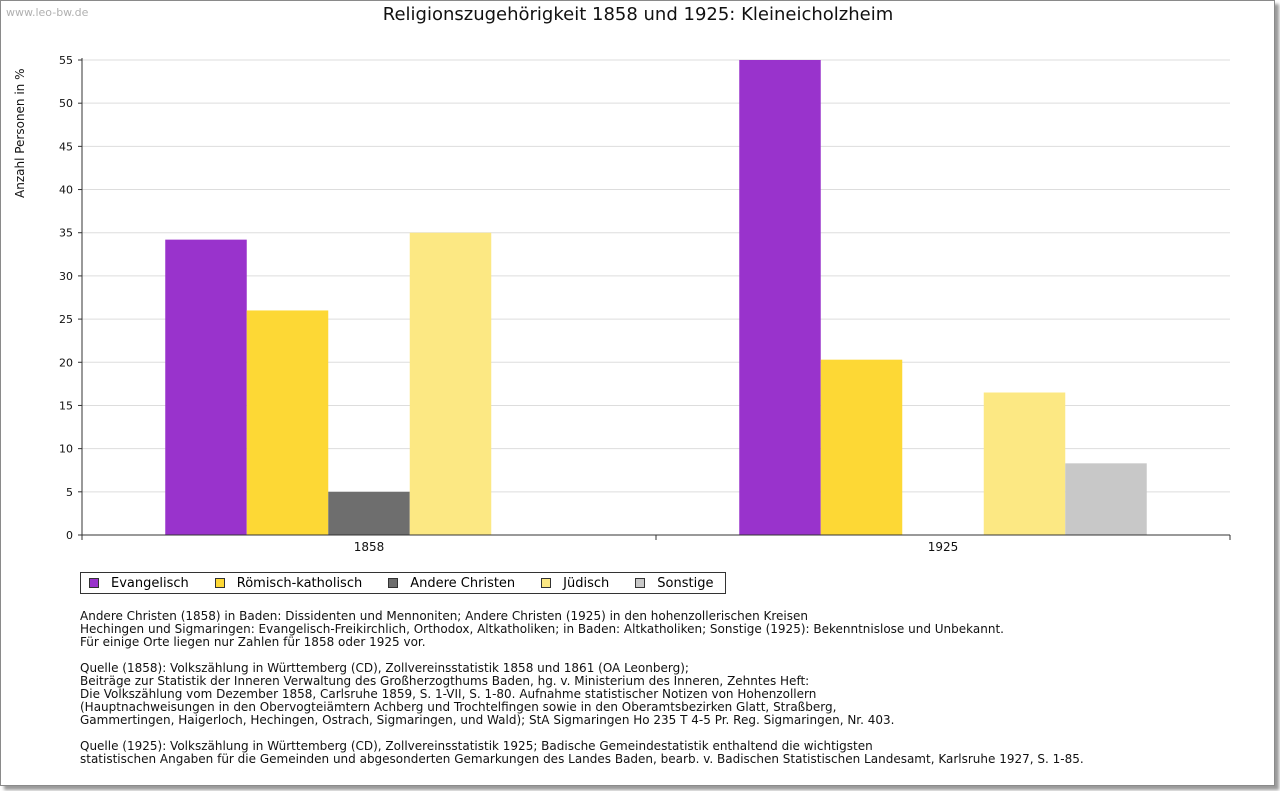 The image size is (1280, 791). Describe the element at coordinates (299, 583) in the screenshot. I see `legend-label: Römisch-katholisch` at that location.